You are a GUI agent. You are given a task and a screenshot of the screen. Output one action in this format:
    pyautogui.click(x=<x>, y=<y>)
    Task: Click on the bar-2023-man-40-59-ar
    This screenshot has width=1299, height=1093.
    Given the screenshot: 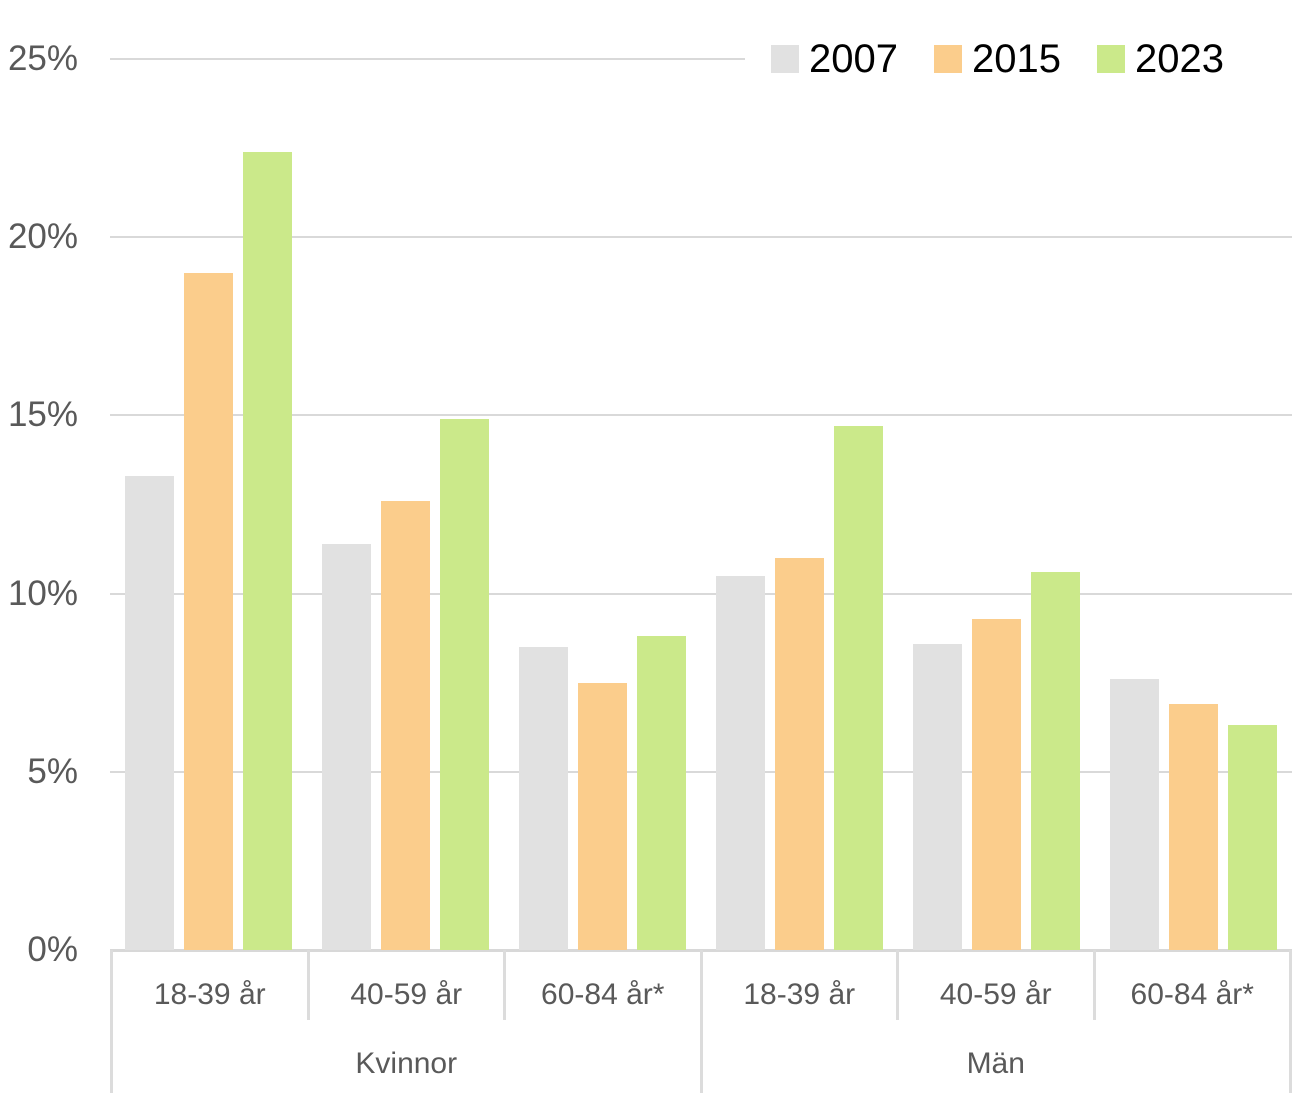 What is the action you would take?
    pyautogui.click(x=1055, y=761)
    